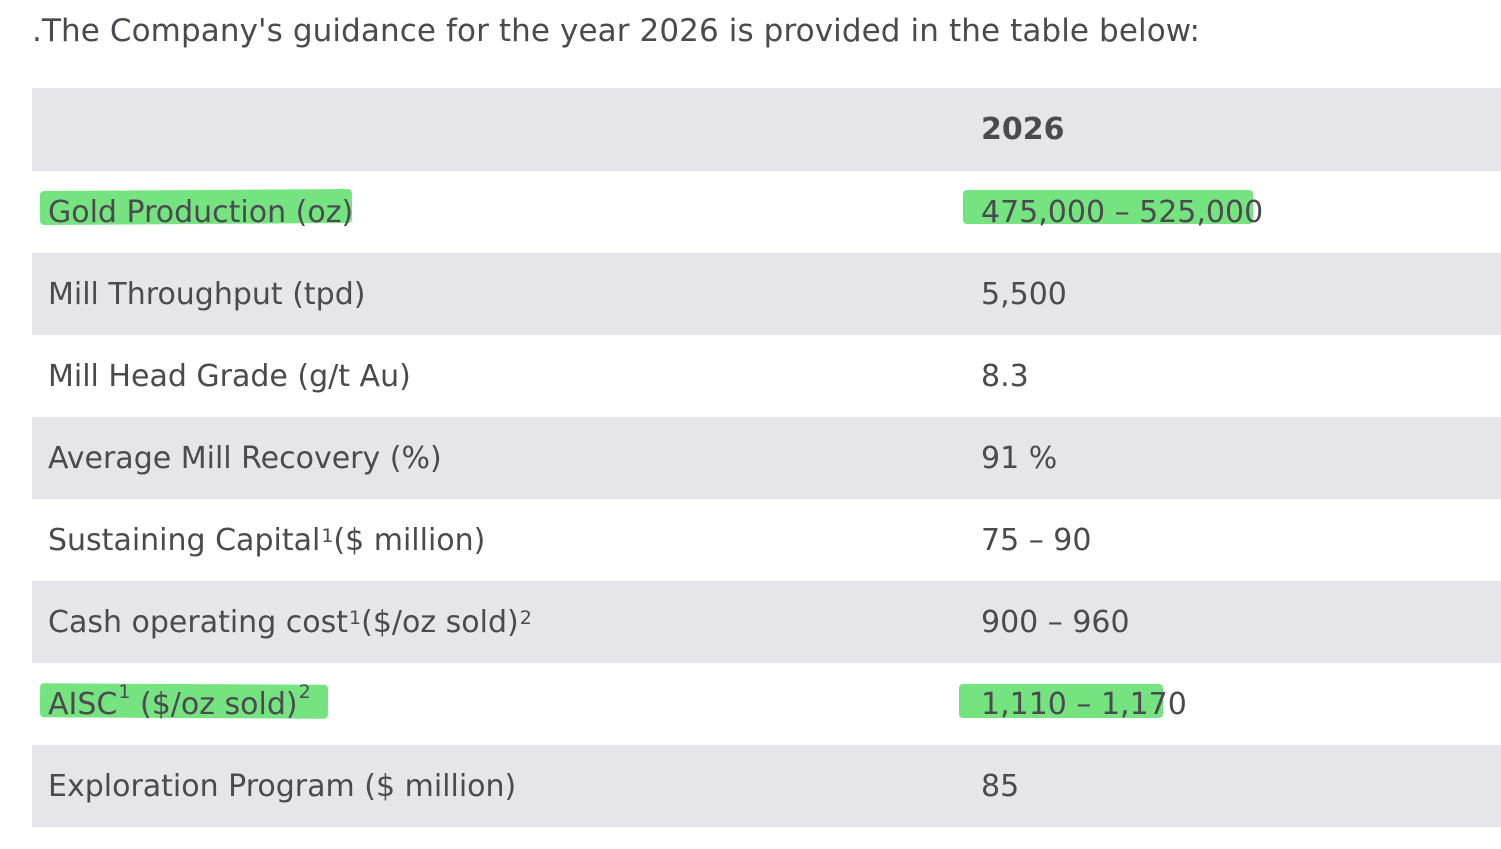 This screenshot has width=1501, height=849. Describe the element at coordinates (201, 212) in the screenshot. I see `row-label: Gold Production (oz)` at that location.